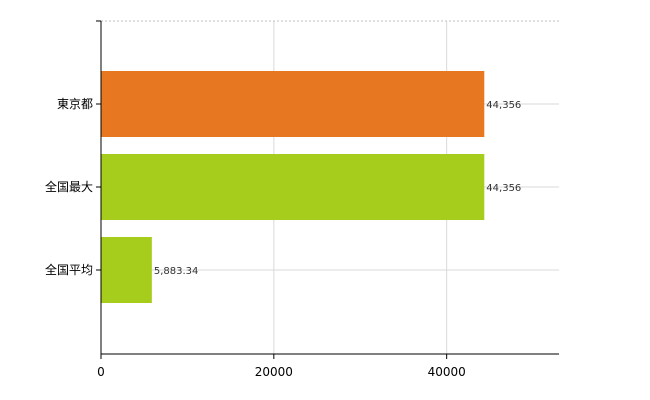  I want to click on x-tick-label: 20000, so click(274, 372).